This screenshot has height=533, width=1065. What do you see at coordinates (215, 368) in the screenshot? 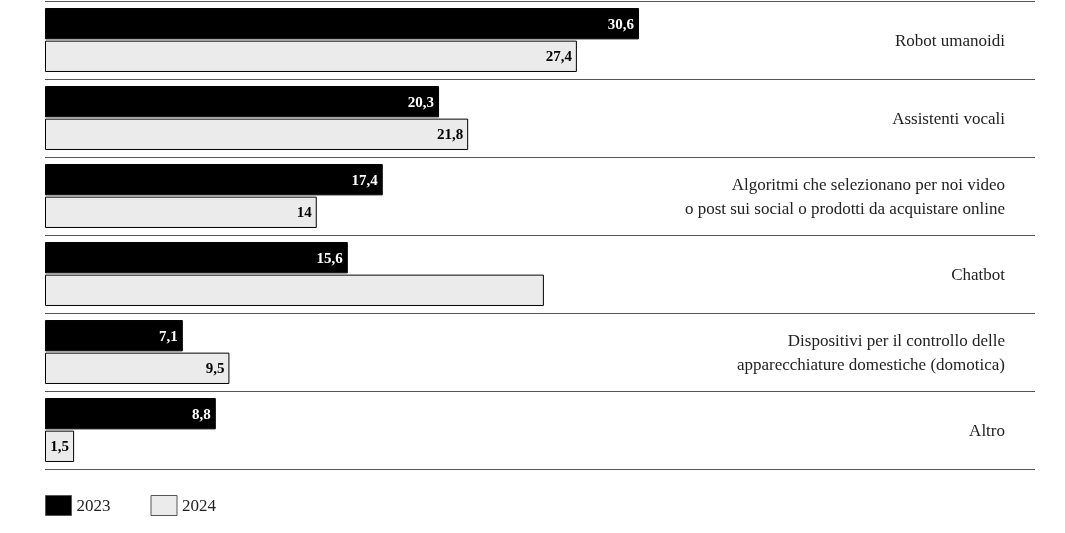
I see `data-label: 9,5` at bounding box center [215, 368].